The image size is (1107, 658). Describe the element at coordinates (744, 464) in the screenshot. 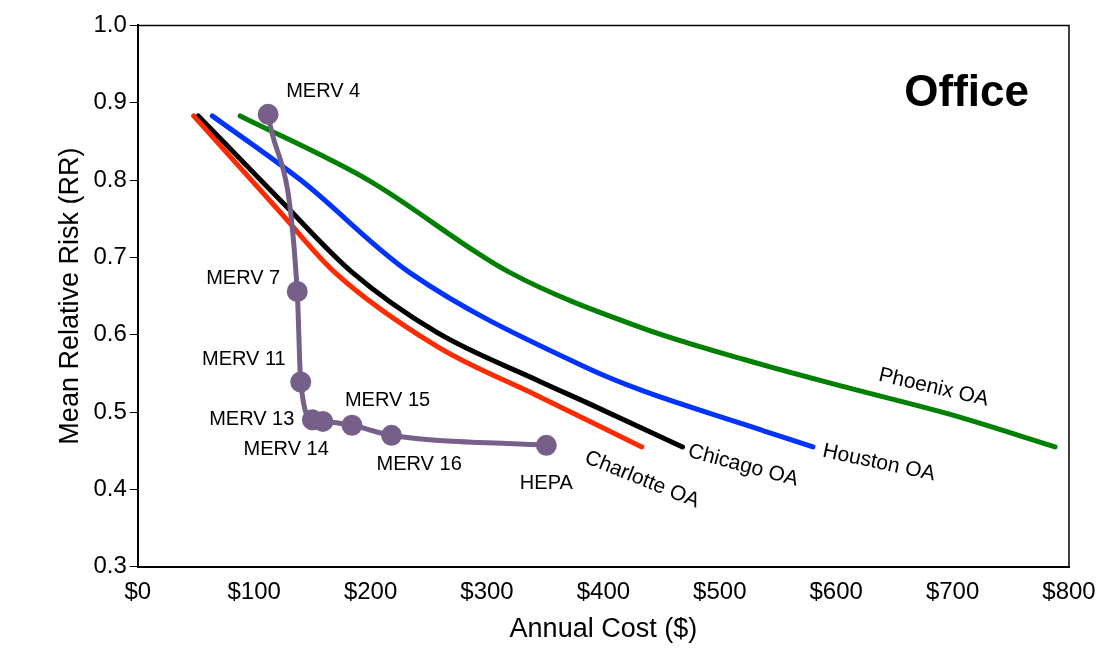

I see `text: Chicago OA` at that location.